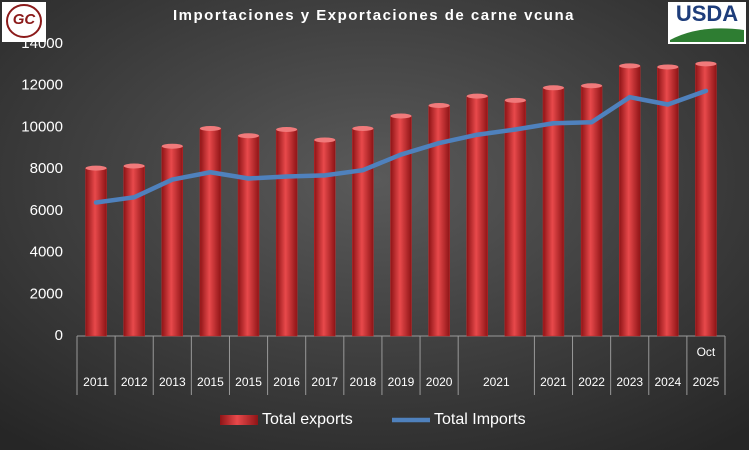 Image resolution: width=749 pixels, height=455 pixels. Describe the element at coordinates (324, 382) in the screenshot. I see `x-tick-label: 2017` at that location.